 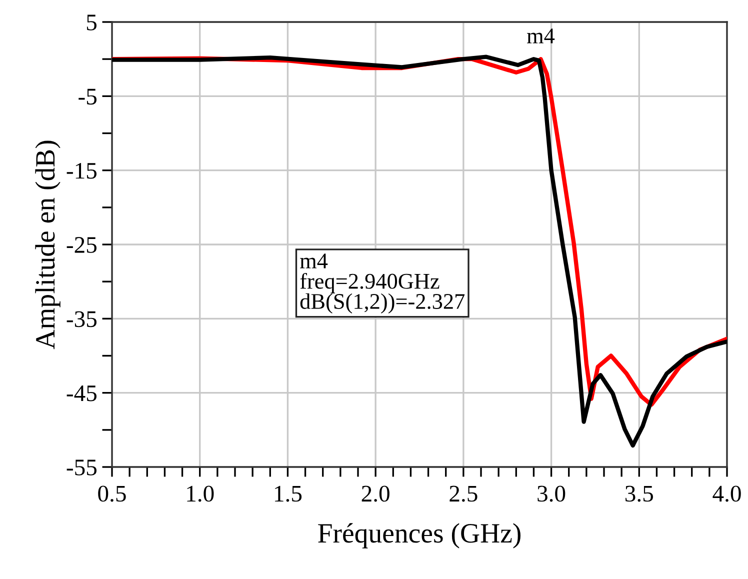 I want to click on x-tick-label: 2.5, so click(x=464, y=494).